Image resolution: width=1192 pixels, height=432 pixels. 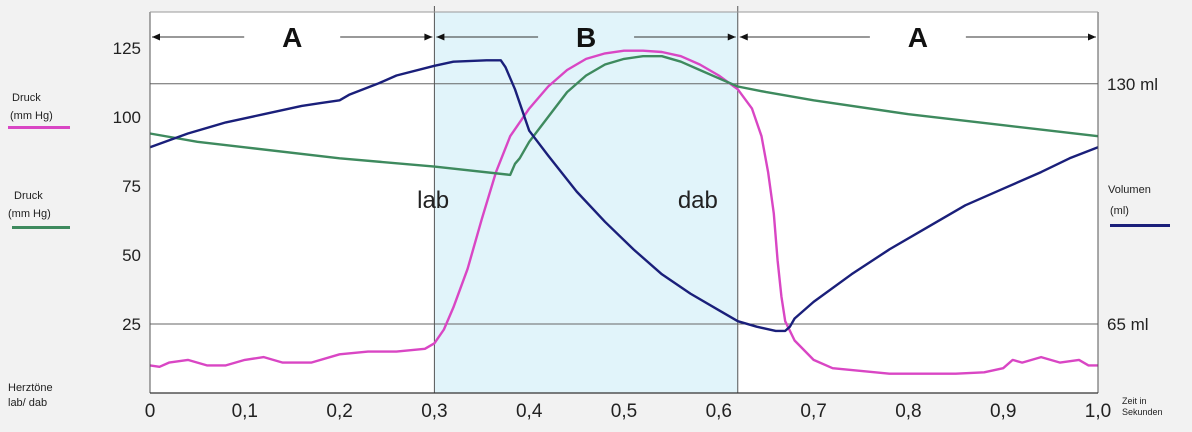 What do you see at coordinates (39, 127) in the screenshot?
I see `legend-pink-line` at bounding box center [39, 127].